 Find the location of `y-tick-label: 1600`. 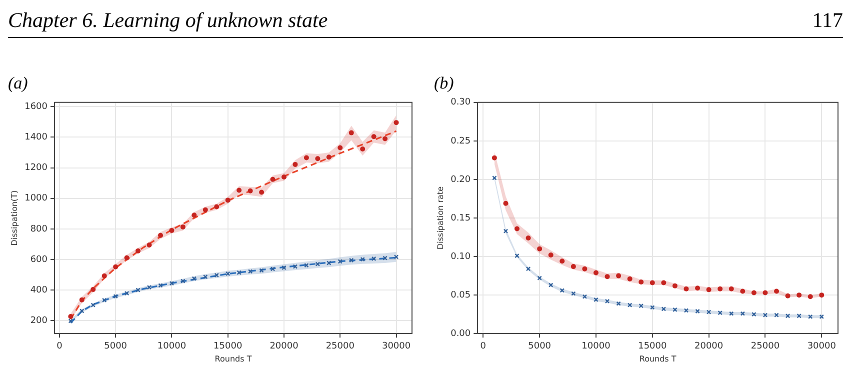

y-tick-label: 1600 is located at coordinates (36, 107).